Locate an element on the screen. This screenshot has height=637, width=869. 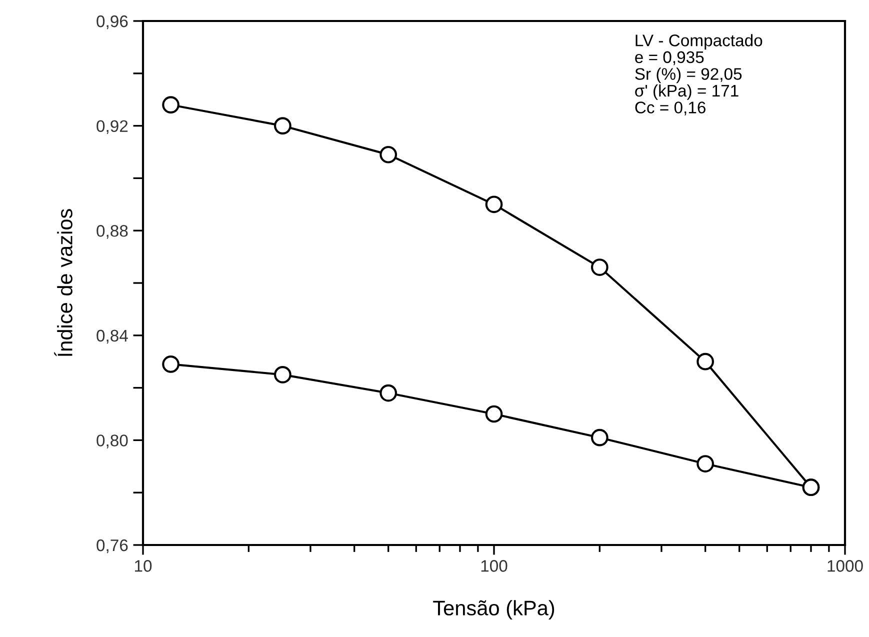
annotation: e = 0,935 is located at coordinates (669, 58).